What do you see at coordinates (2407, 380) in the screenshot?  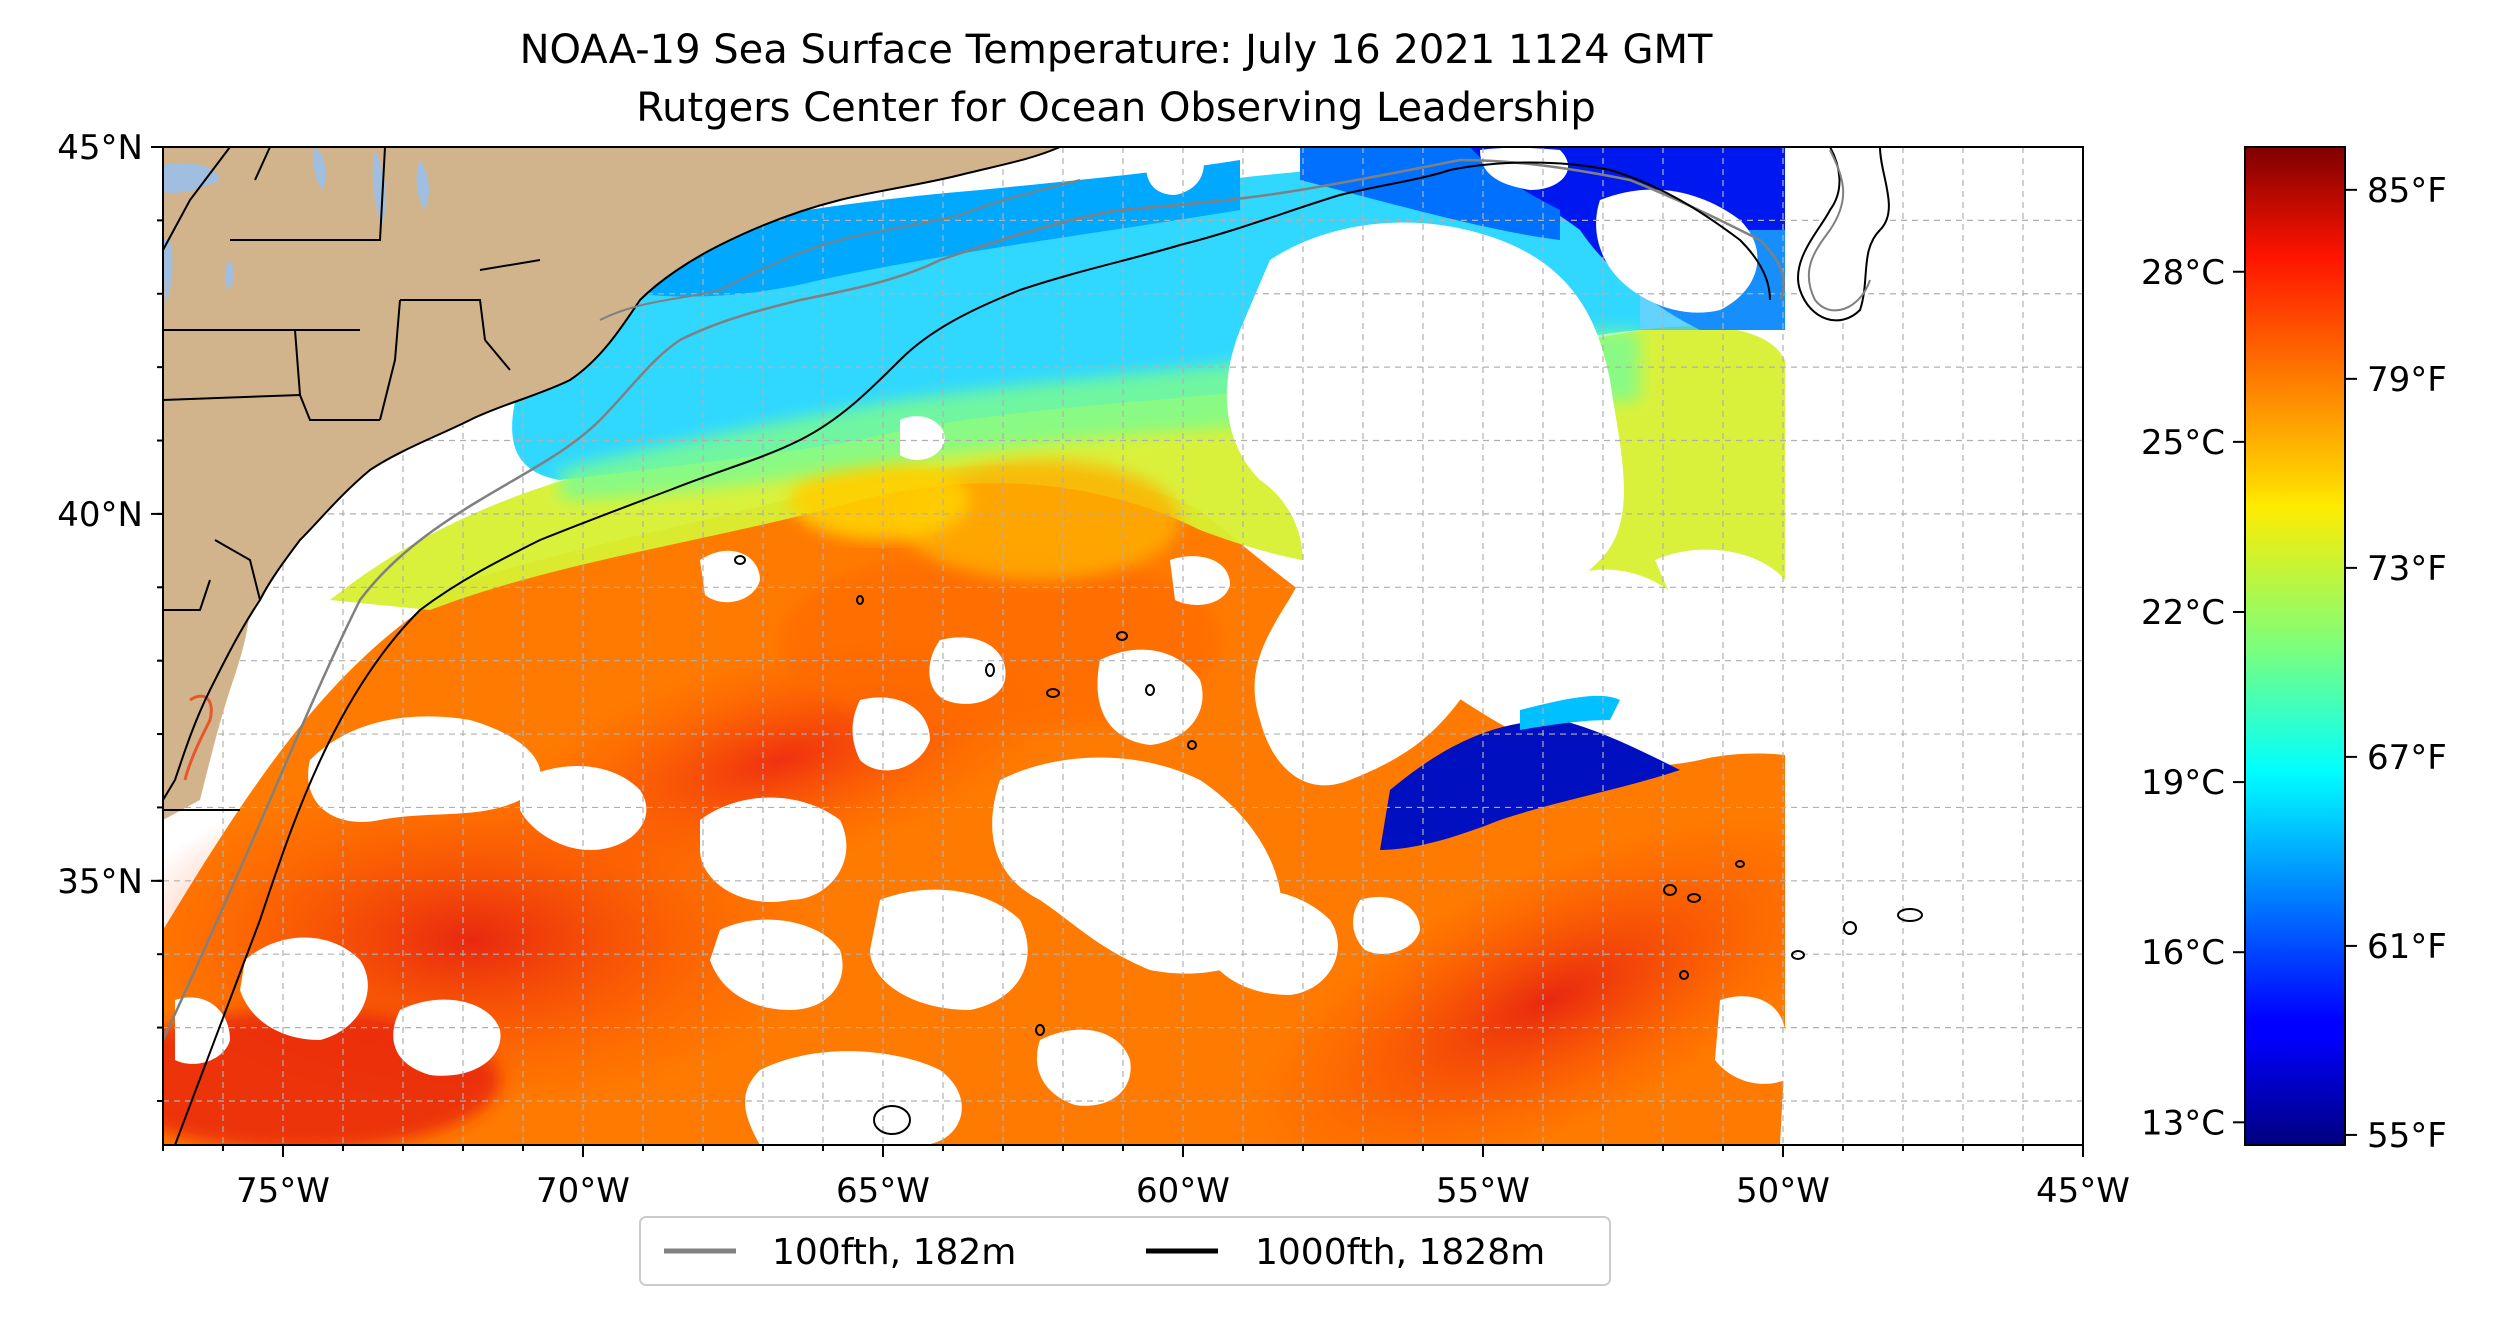 I see `colorbar-fahrenheit-label: 79°F` at bounding box center [2407, 380].